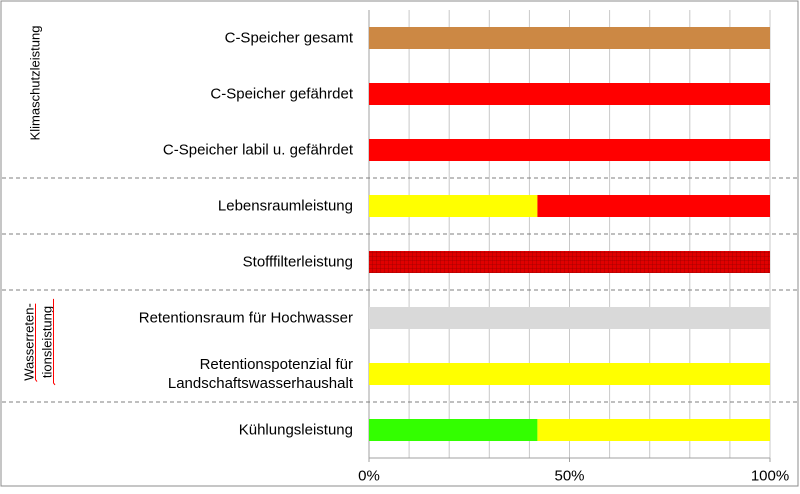 The width and height of the screenshot is (800, 494). What do you see at coordinates (35, 83) in the screenshot?
I see `group-label: Klimaschutzleistung` at bounding box center [35, 83].